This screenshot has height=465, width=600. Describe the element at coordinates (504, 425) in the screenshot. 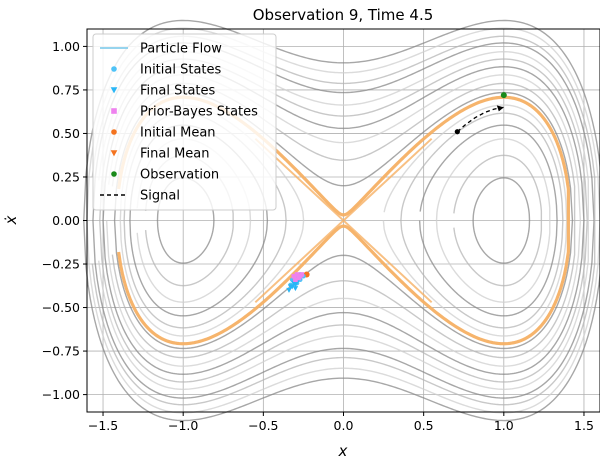

I see `x-tick-label: 1.0` at that location.